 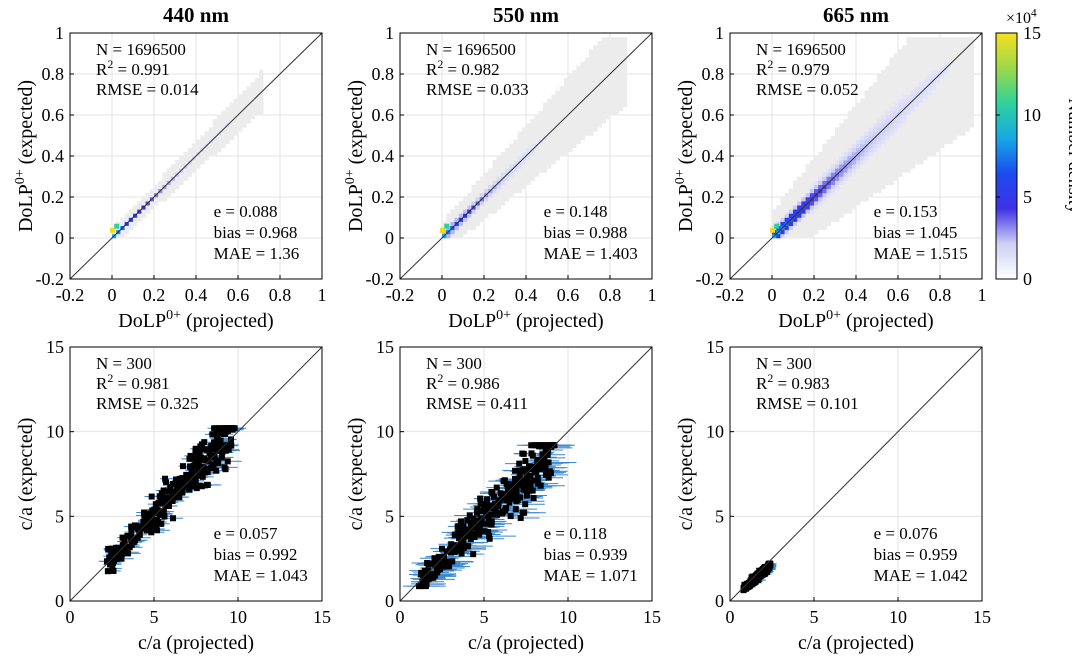 I want to click on stat-top: N = 300, so click(x=124, y=363).